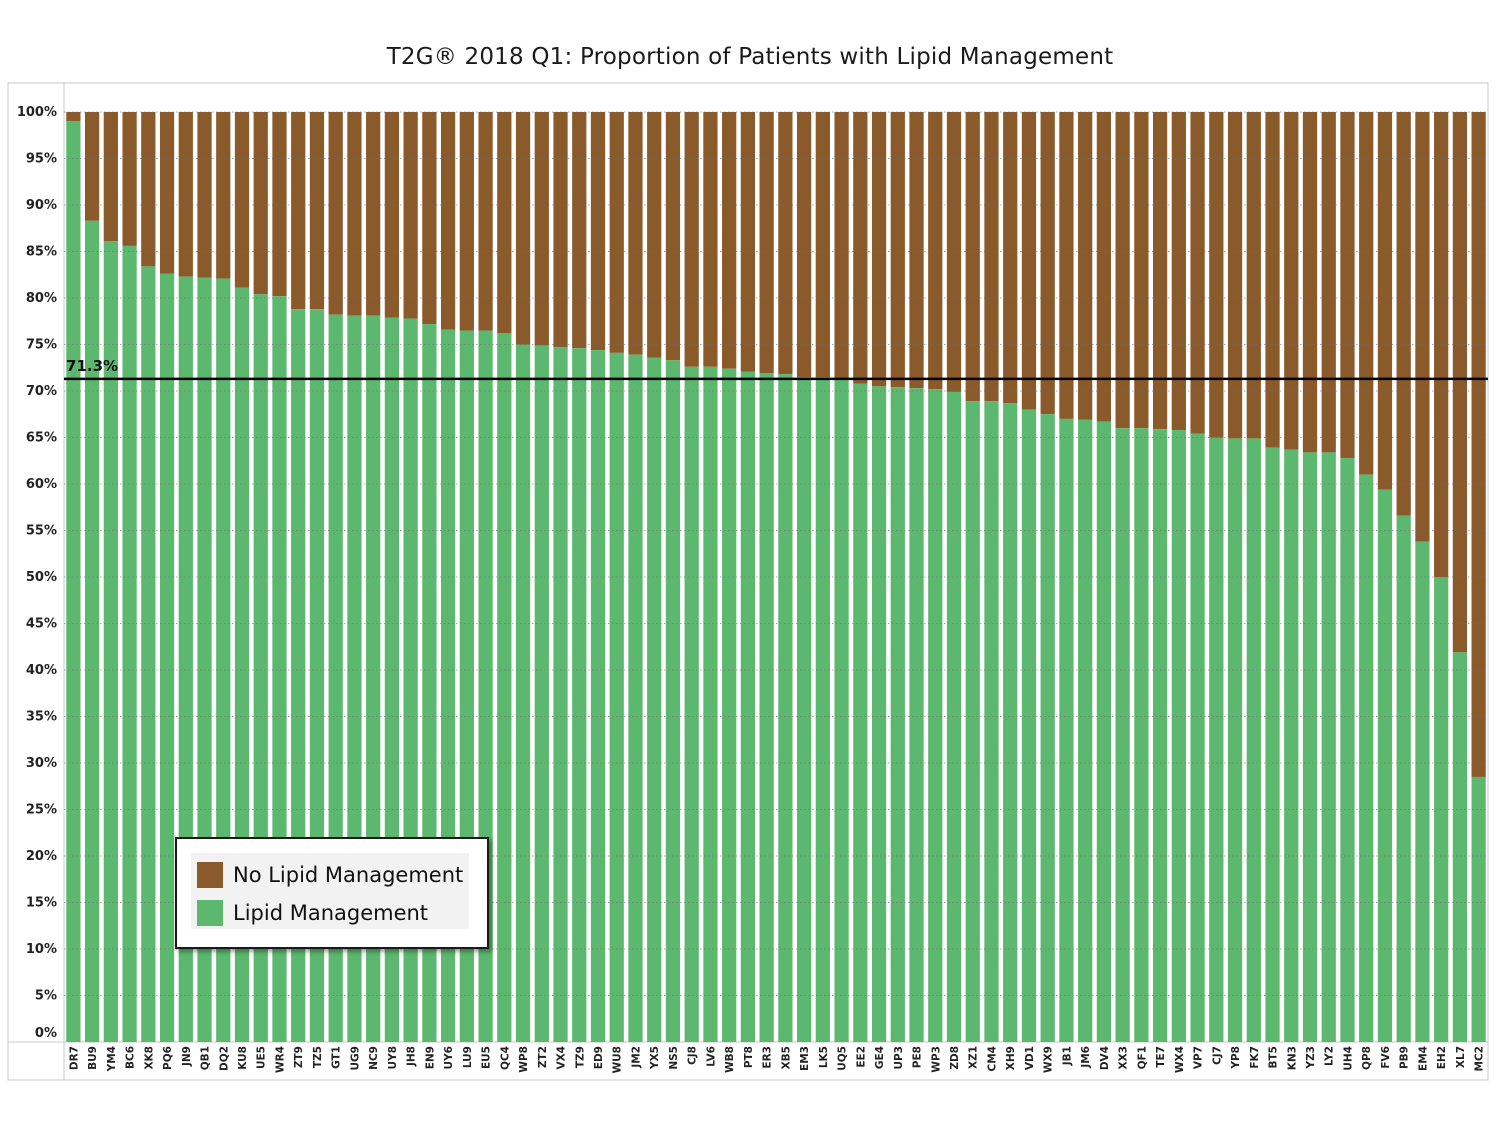 This screenshot has width=1500, height=1125. I want to click on x-tick-label: DV4, so click(1105, 1058).